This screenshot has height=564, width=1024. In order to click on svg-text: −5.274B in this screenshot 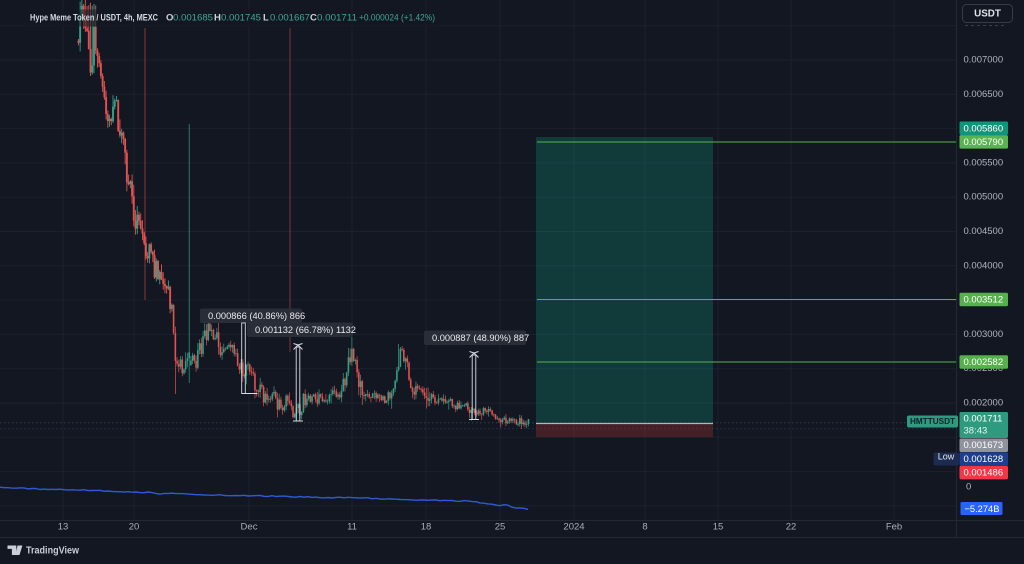, I will do `click(982, 509)`.